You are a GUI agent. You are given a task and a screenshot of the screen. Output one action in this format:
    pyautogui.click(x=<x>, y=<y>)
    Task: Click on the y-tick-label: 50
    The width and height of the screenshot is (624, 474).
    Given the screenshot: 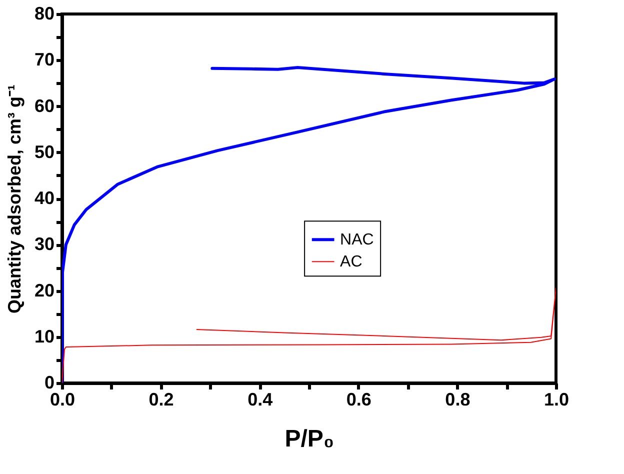 What is the action you would take?
    pyautogui.click(x=44, y=152)
    